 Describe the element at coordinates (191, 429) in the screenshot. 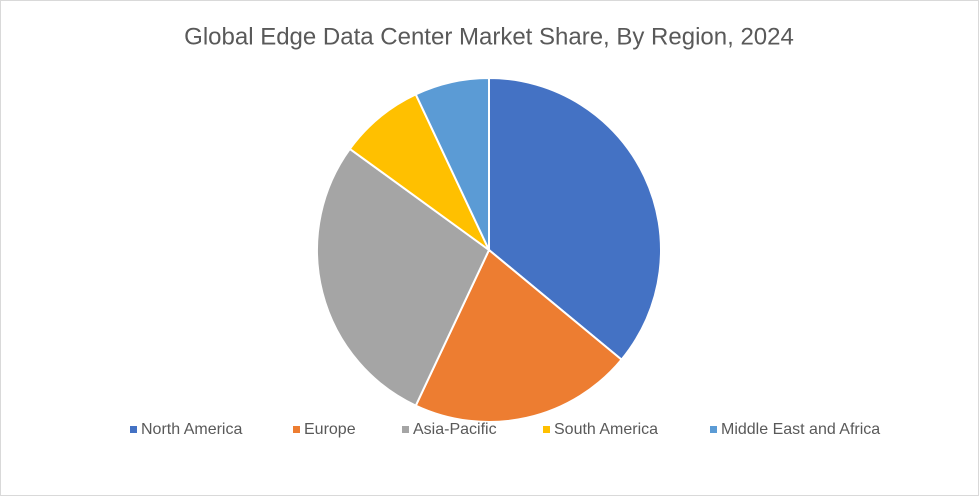

I see `legend-label: North America` at that location.